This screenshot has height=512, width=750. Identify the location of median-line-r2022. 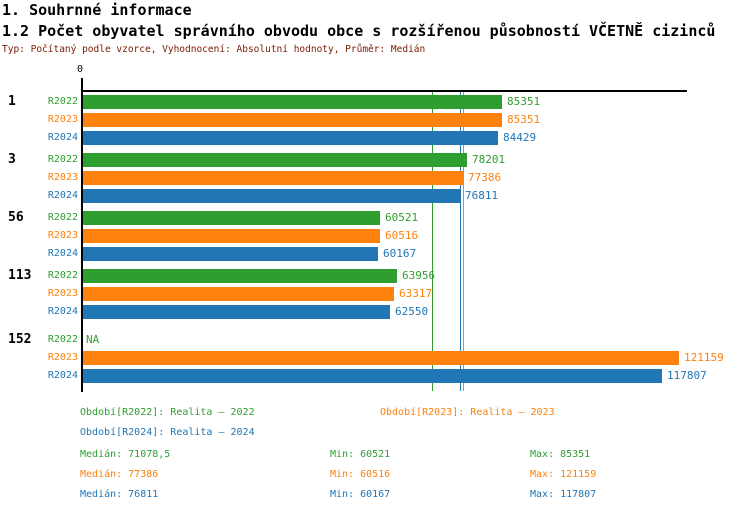
(432, 241).